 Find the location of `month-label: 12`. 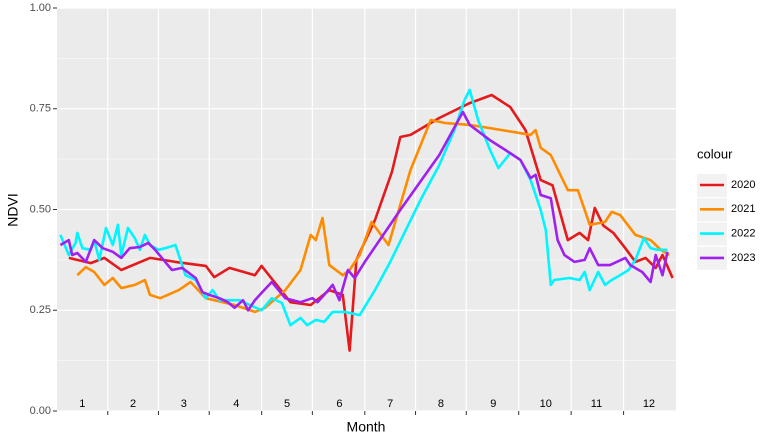

month-label: 12 is located at coordinates (649, 404).